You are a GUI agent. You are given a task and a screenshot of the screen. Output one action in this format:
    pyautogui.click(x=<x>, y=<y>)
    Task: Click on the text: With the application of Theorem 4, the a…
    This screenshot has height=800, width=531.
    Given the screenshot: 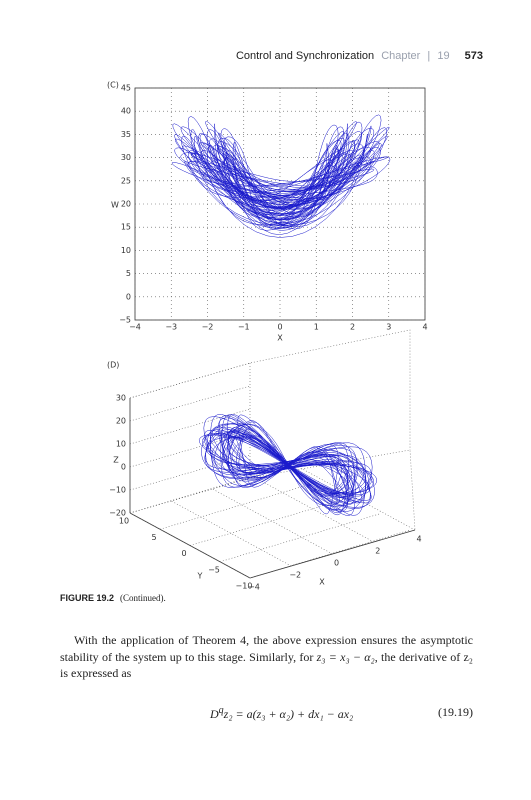 What is the action you would take?
    pyautogui.click(x=266, y=648)
    